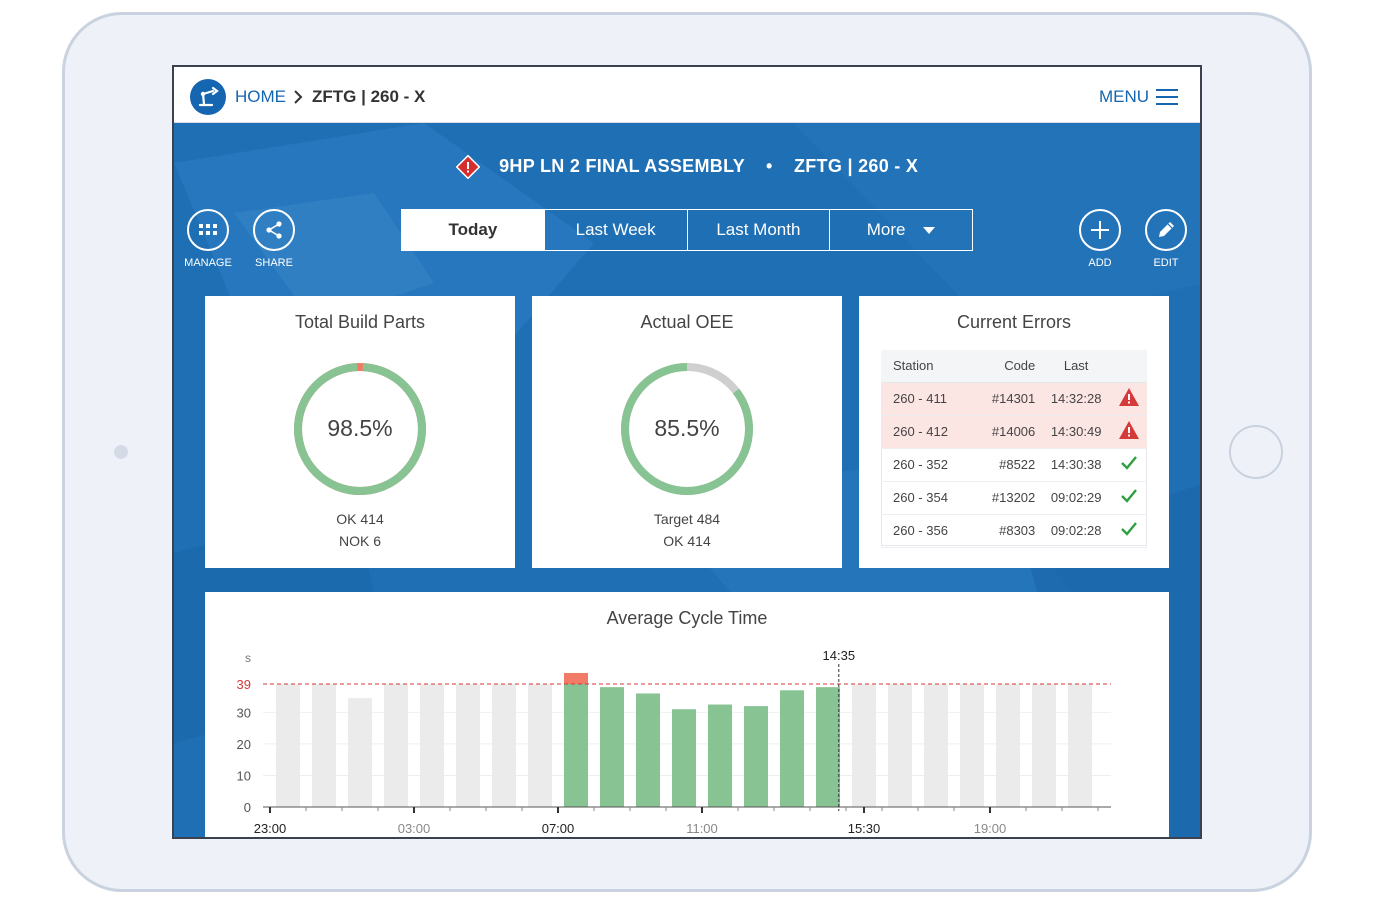 Image resolution: width=1374 pixels, height=904 pixels. Describe the element at coordinates (1129, 366) in the screenshot. I see `column-header-status` at that location.